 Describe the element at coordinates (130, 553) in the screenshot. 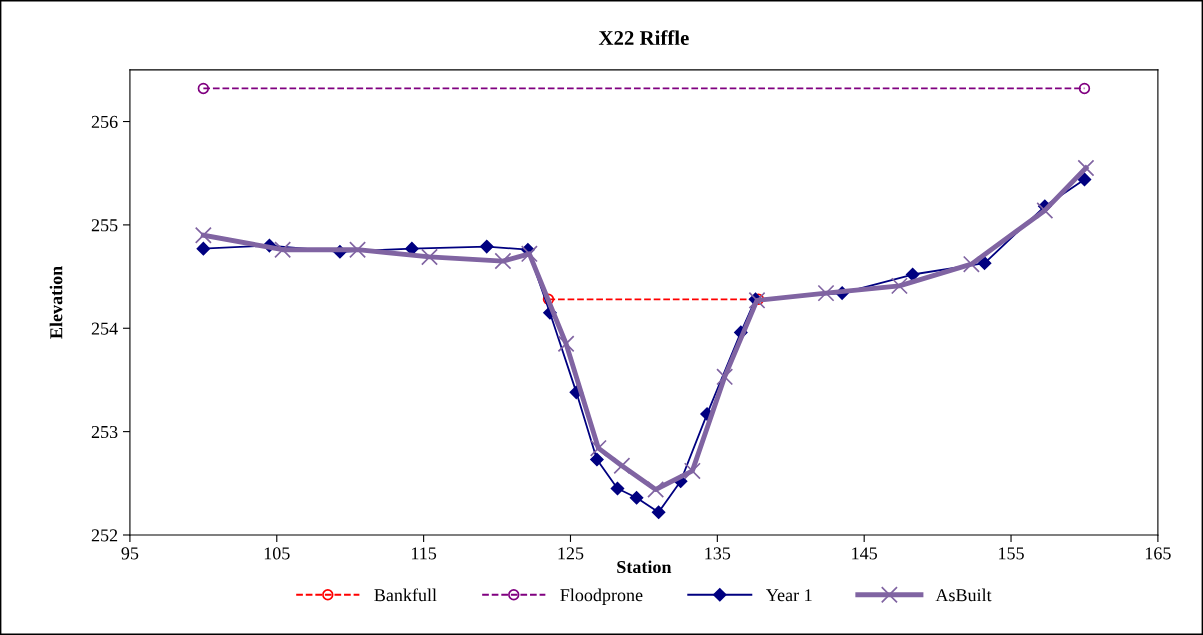

I see `x-tick-label: 95` at that location.